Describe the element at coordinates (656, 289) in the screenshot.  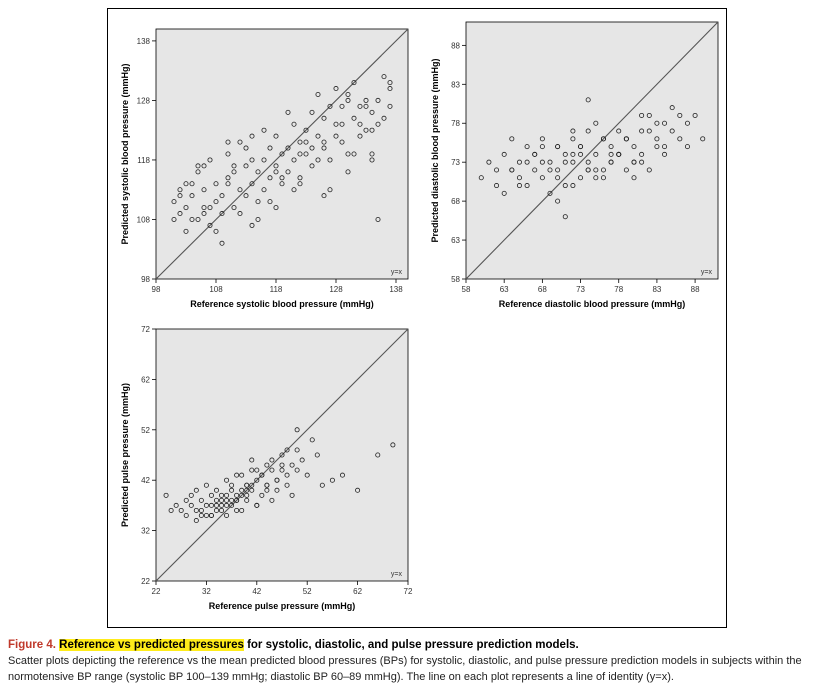
I see `x-tick-label: 83` at that location.